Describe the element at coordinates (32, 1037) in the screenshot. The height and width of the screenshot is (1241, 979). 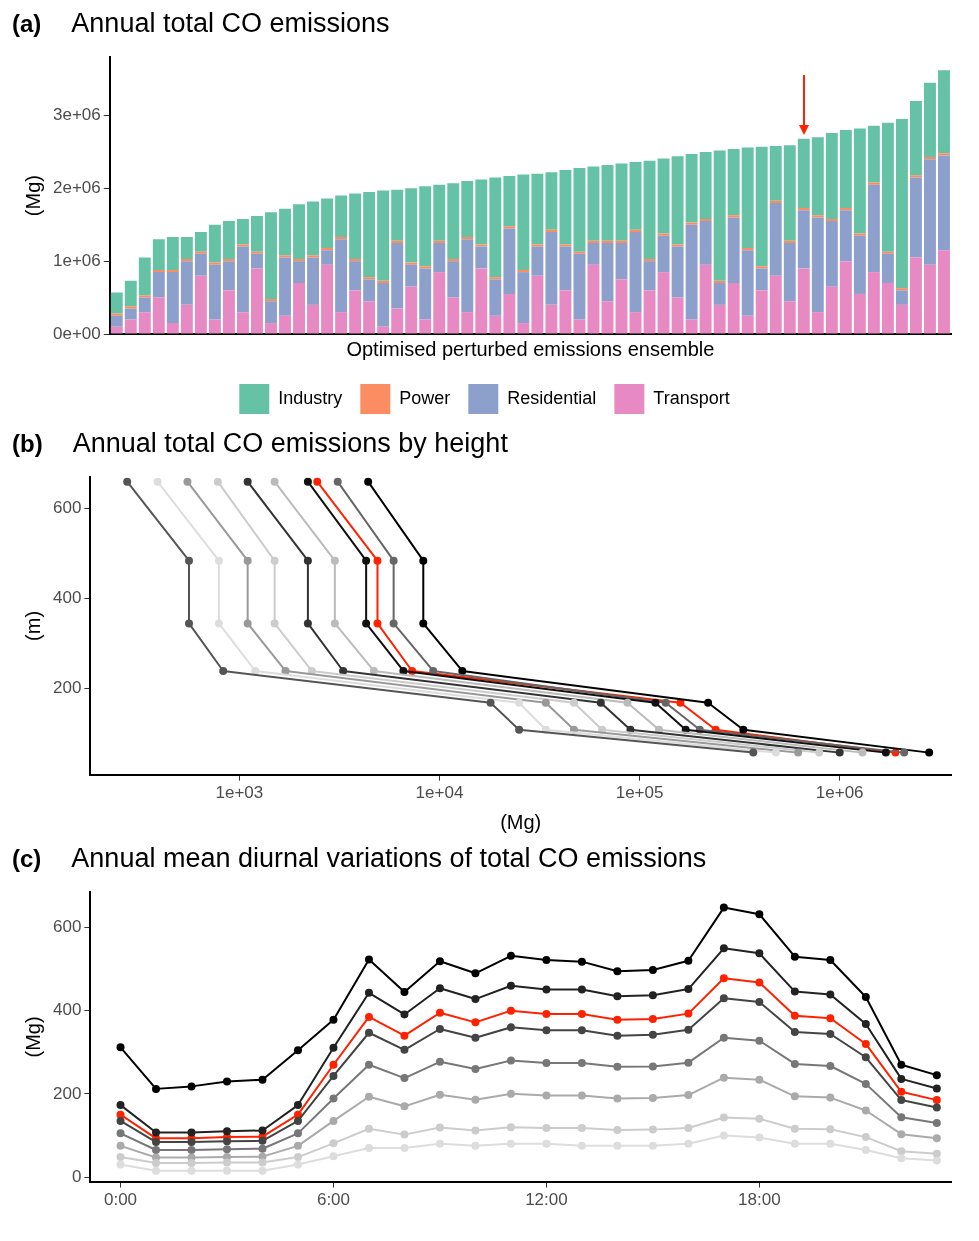
I see `y-axis-title: (Mg)` at that location.